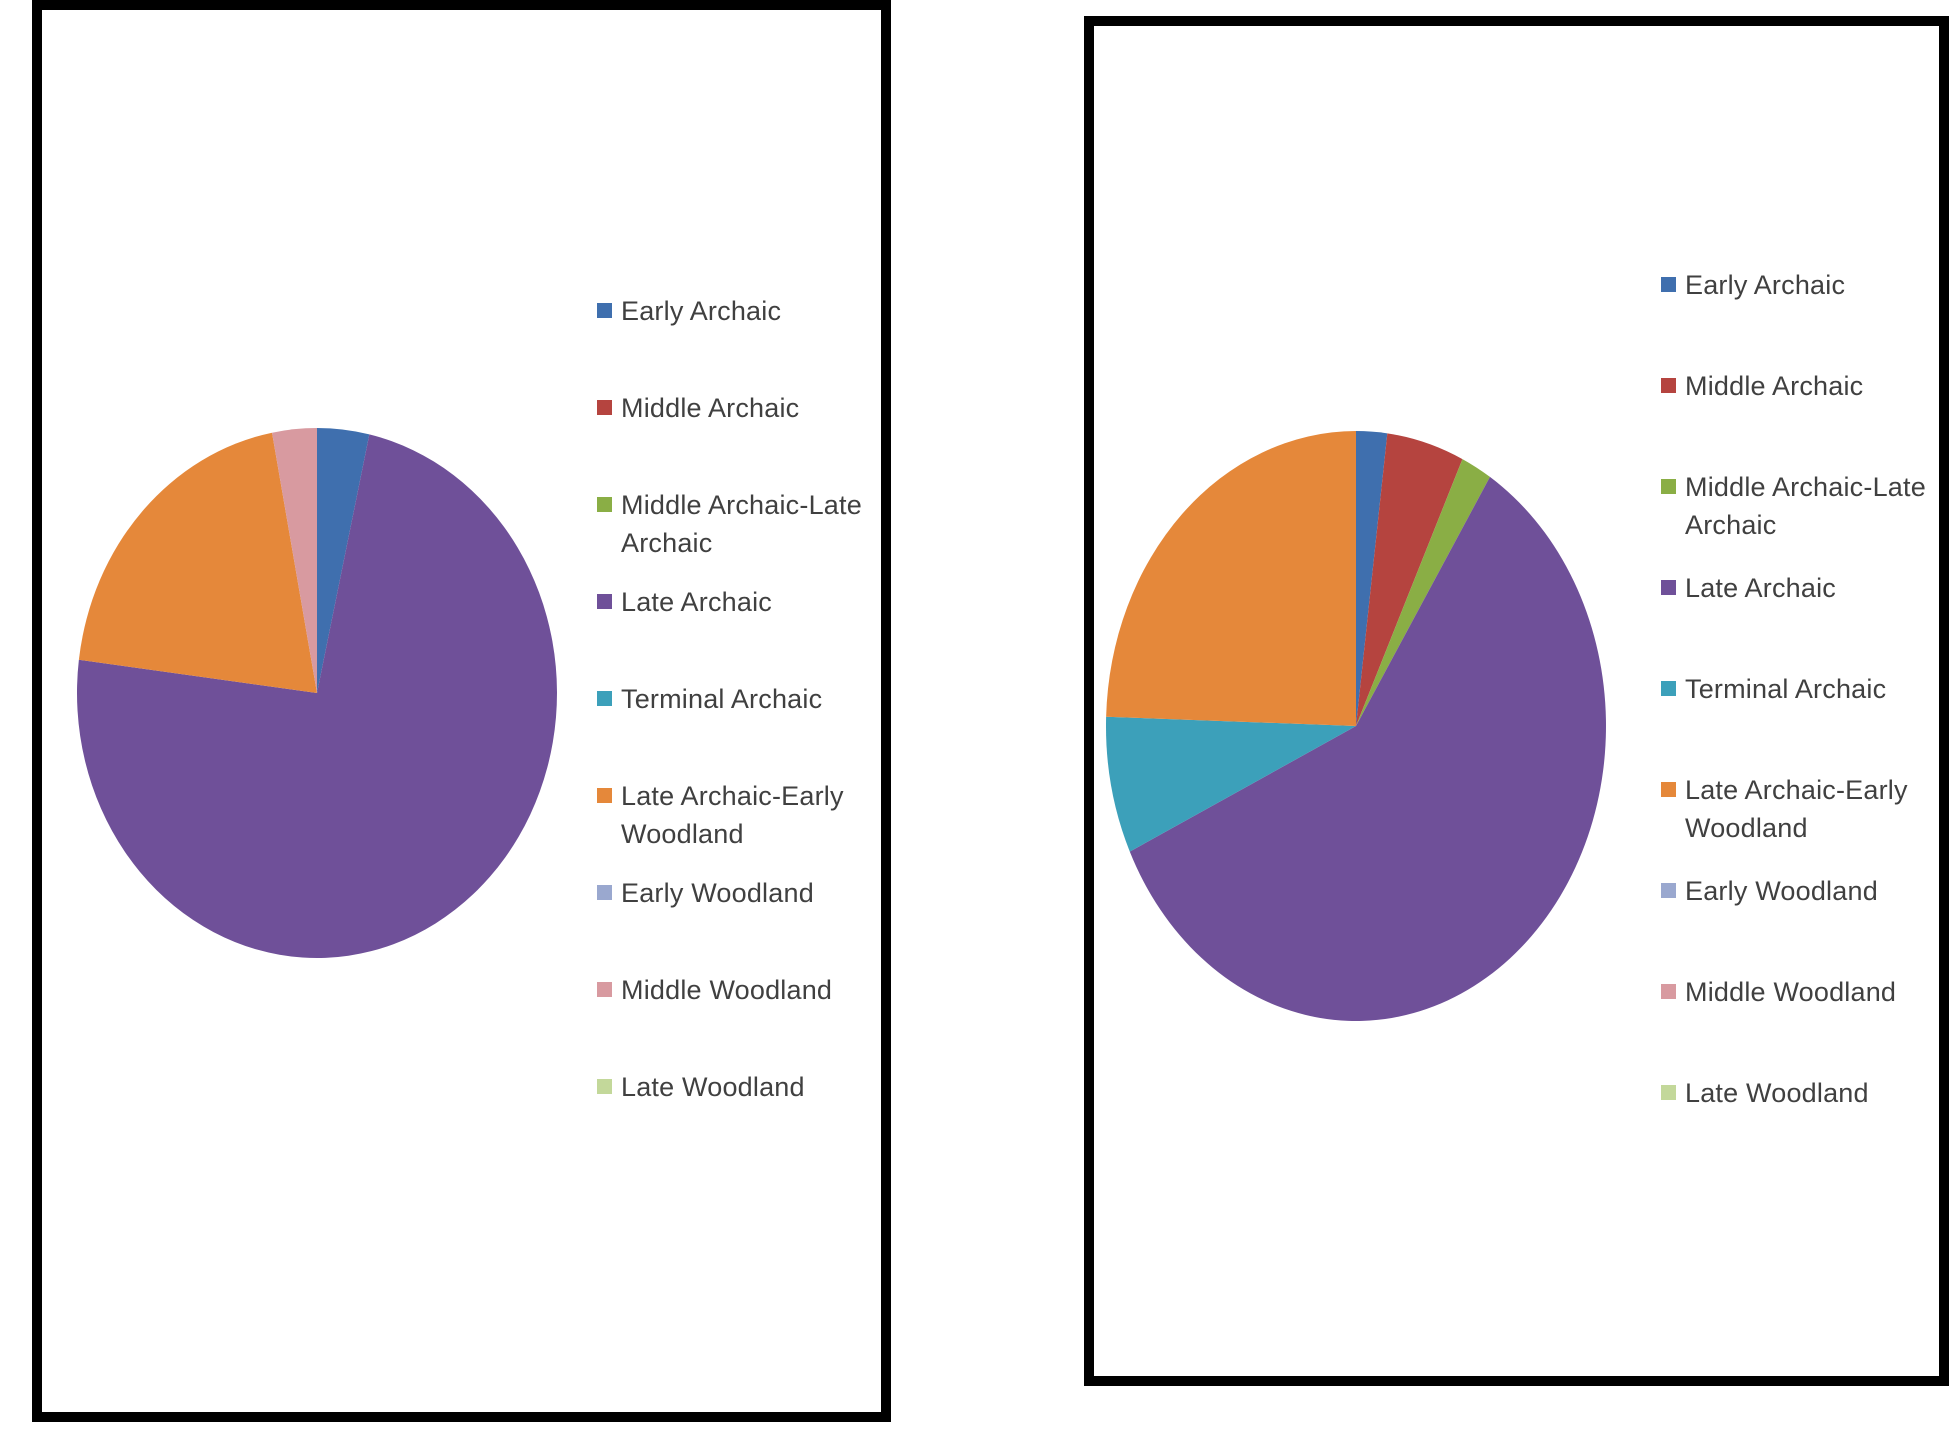 The image size is (1949, 1452). I want to click on pie-slice-terminal-archaic, so click(1230, 784).